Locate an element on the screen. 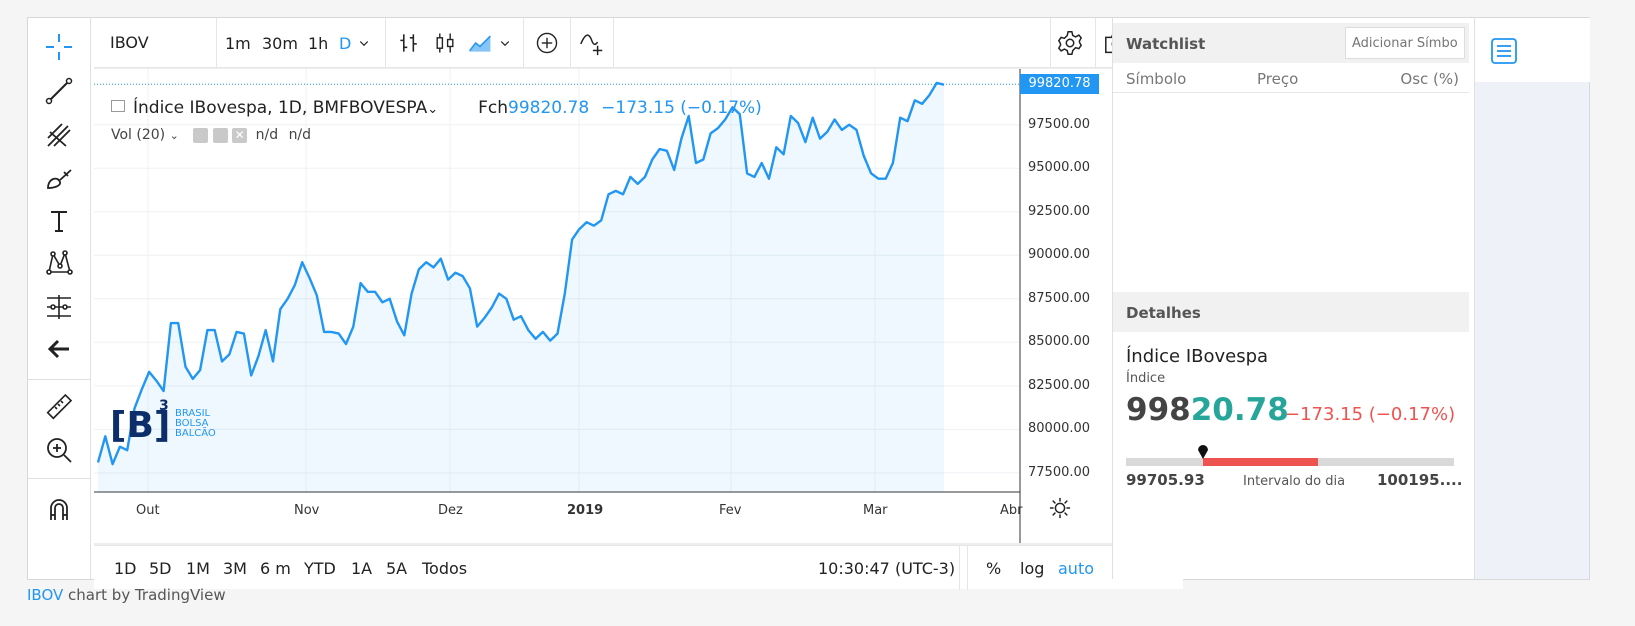 The height and width of the screenshot is (626, 1635). interval-d: D is located at coordinates (345, 43).